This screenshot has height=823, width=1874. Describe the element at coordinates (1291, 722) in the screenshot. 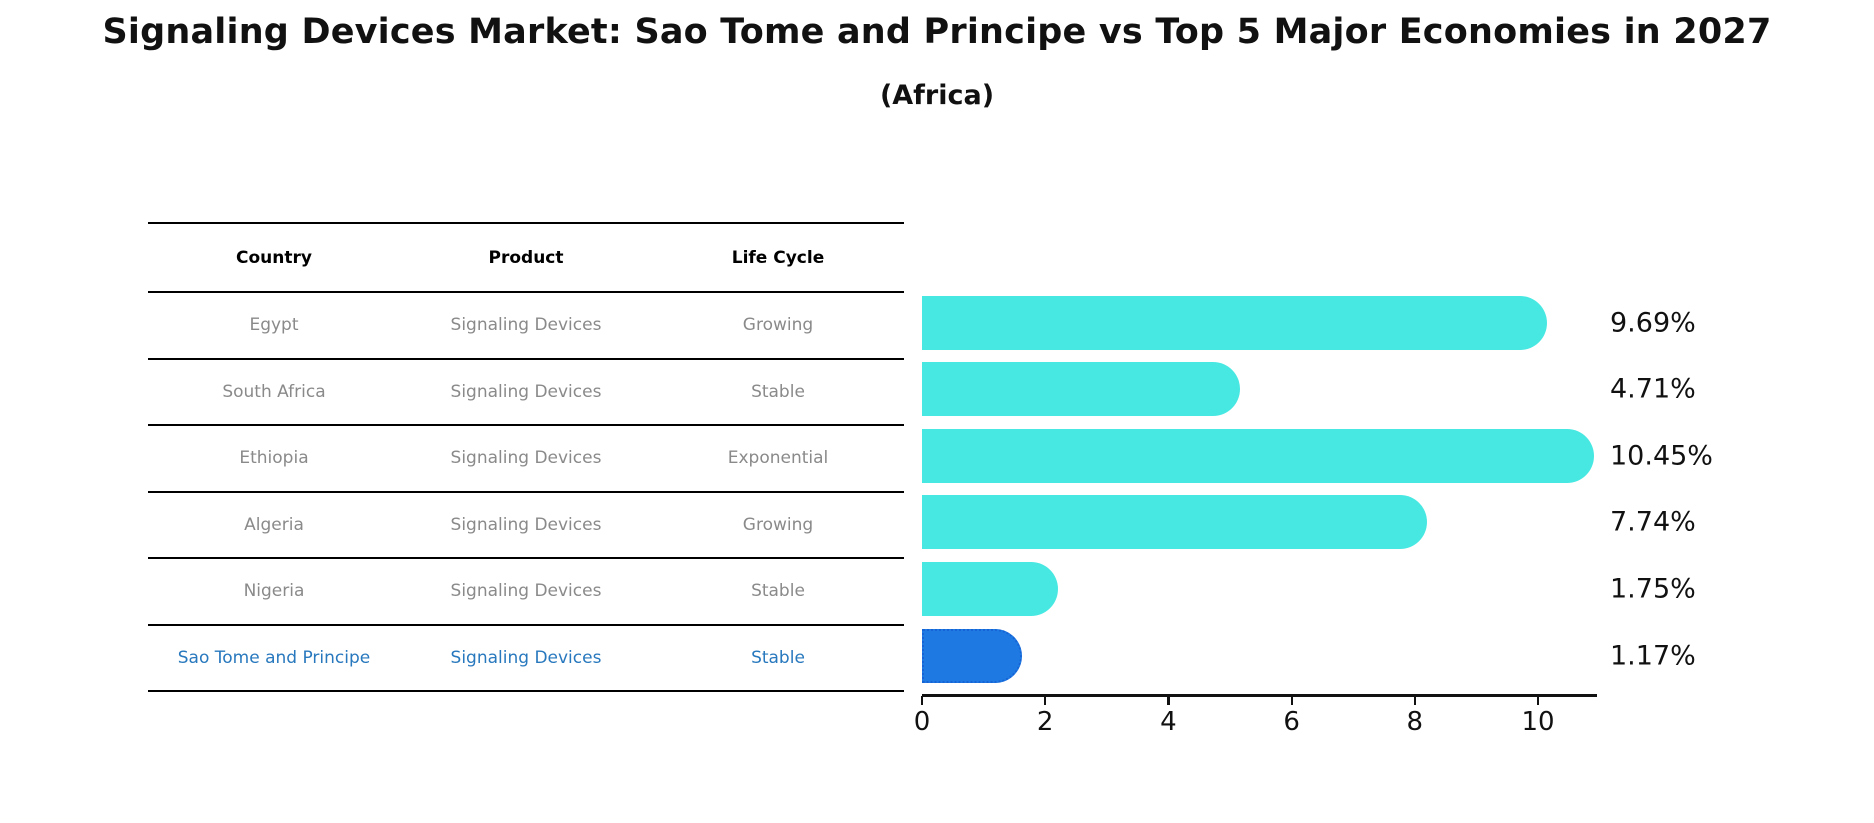

I see `x-tick-label: 6` at that location.